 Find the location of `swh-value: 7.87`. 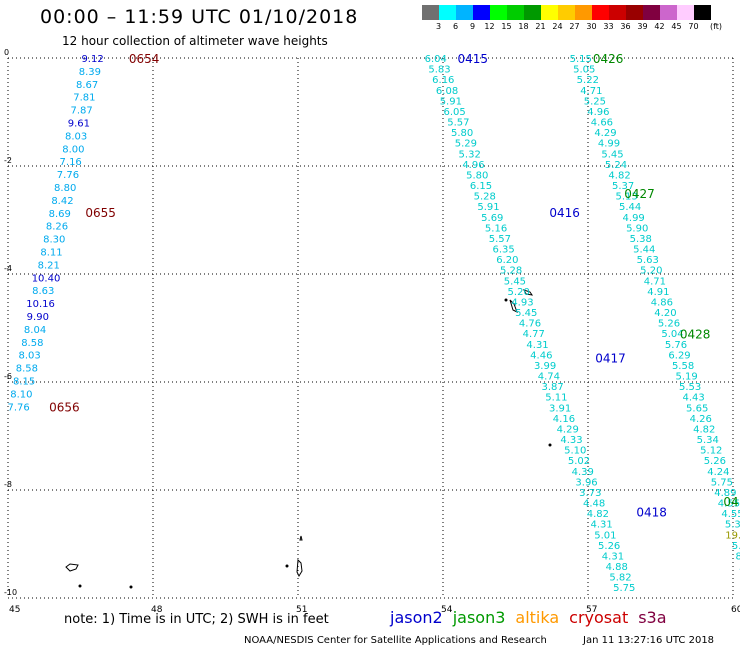

swh-value: 7.87 is located at coordinates (81, 111).